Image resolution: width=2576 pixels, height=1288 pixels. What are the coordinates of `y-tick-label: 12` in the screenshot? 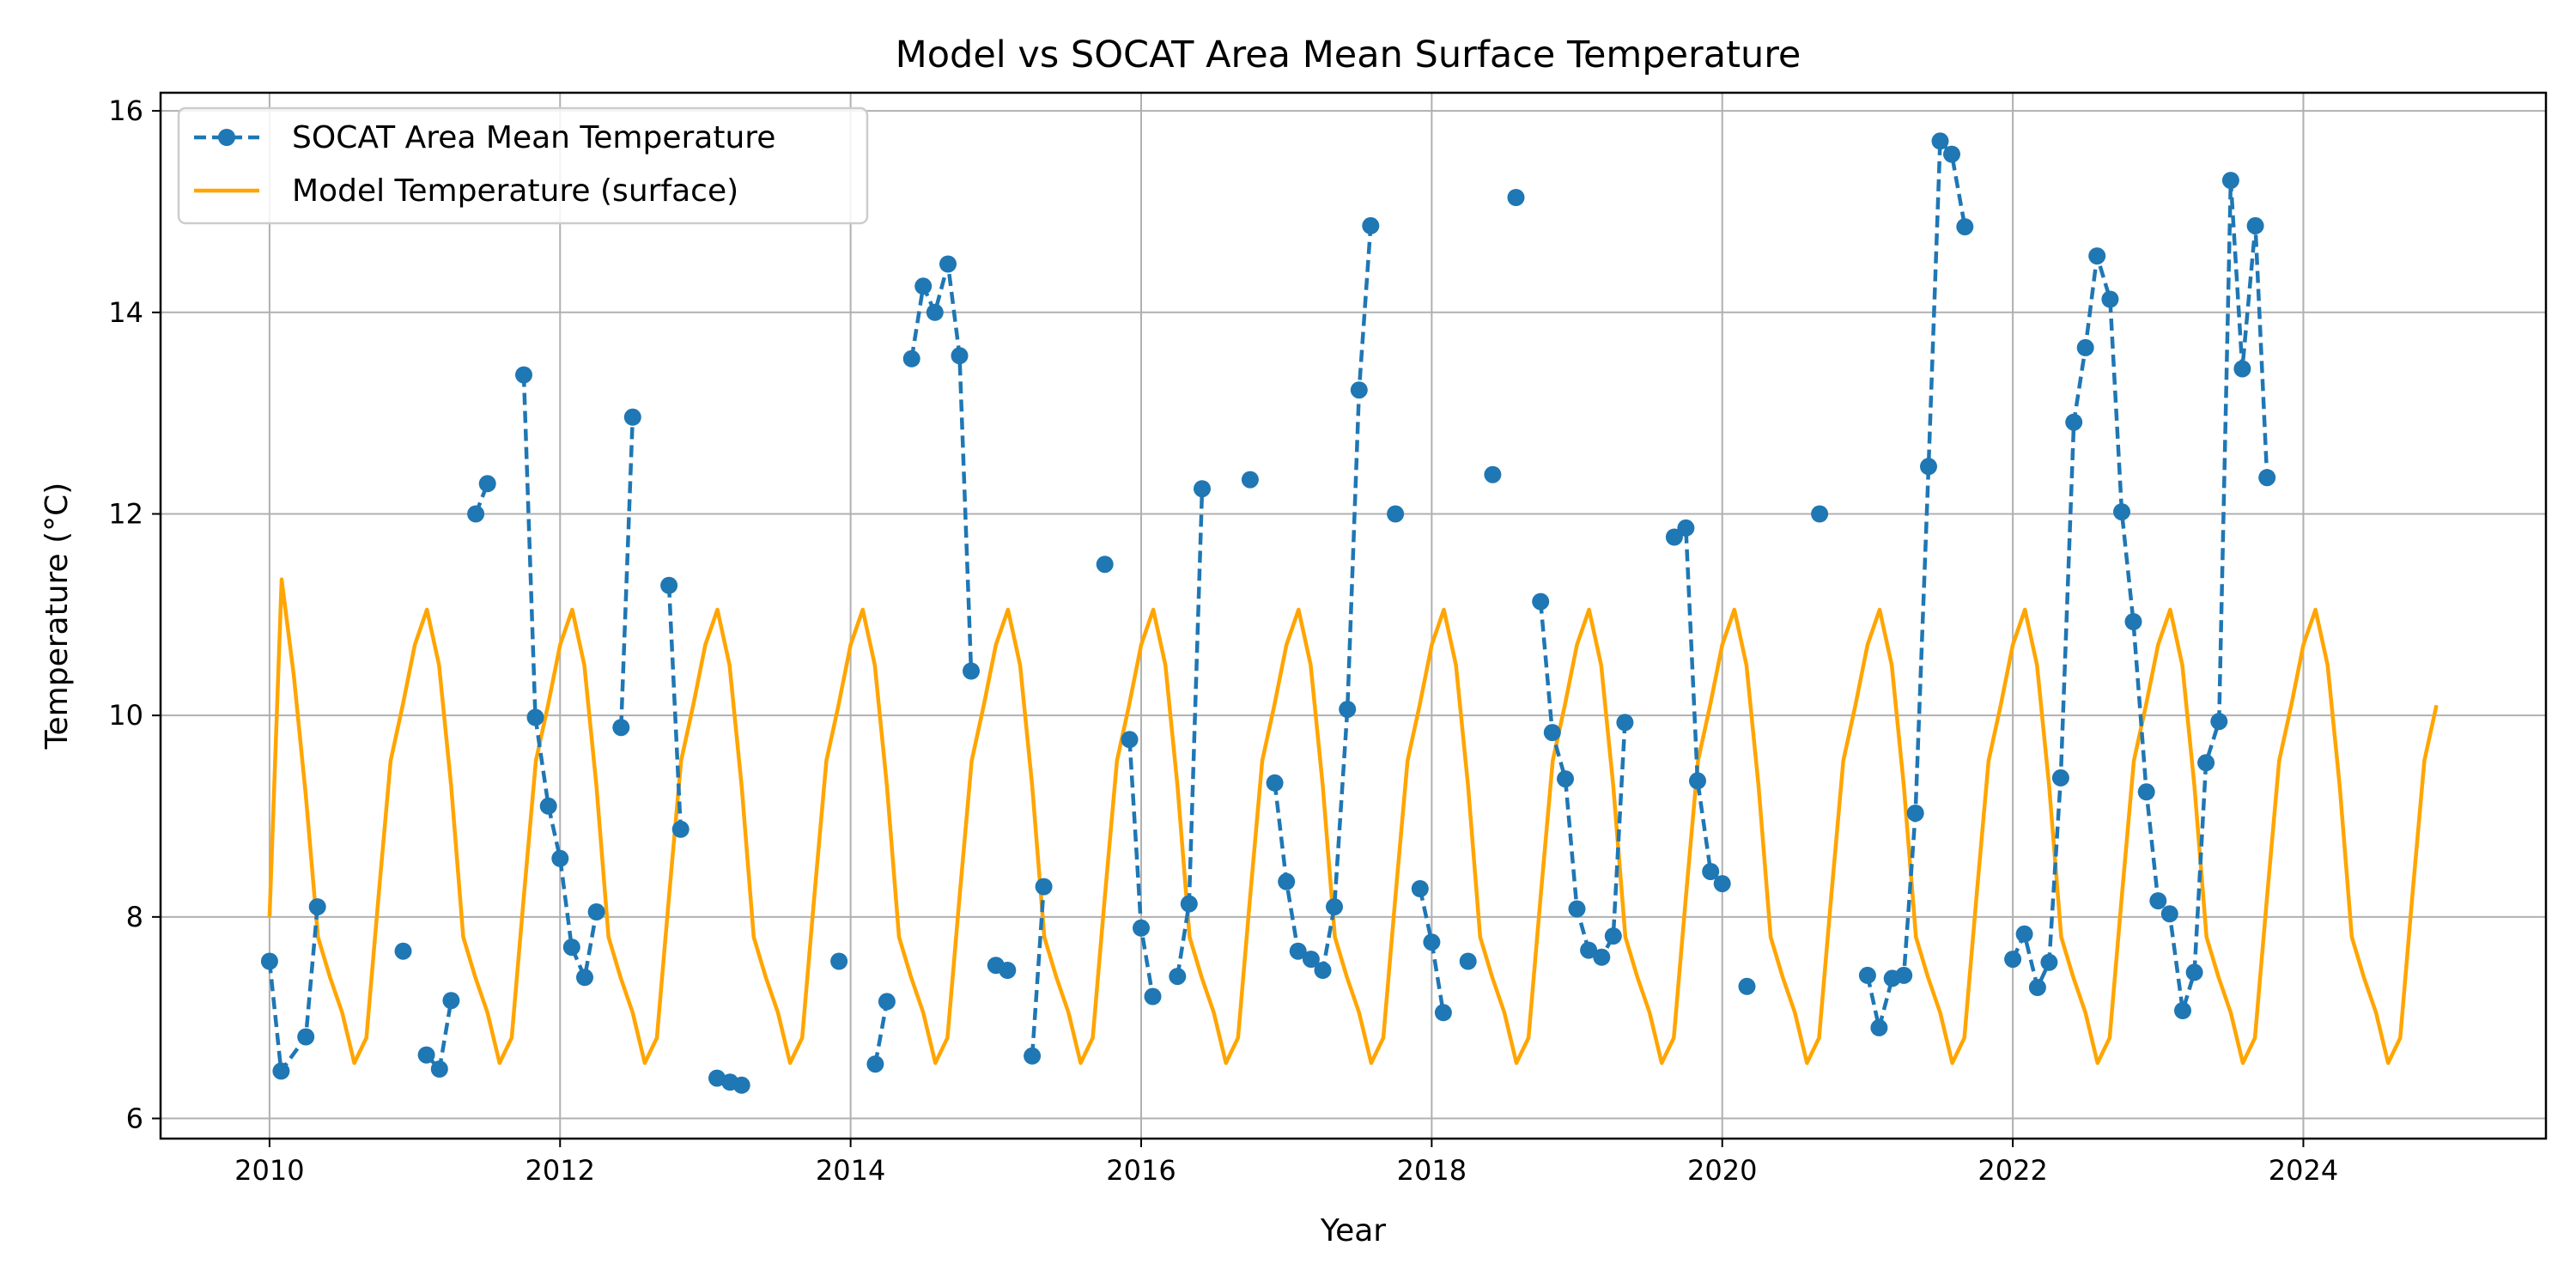 It's located at (126, 513).